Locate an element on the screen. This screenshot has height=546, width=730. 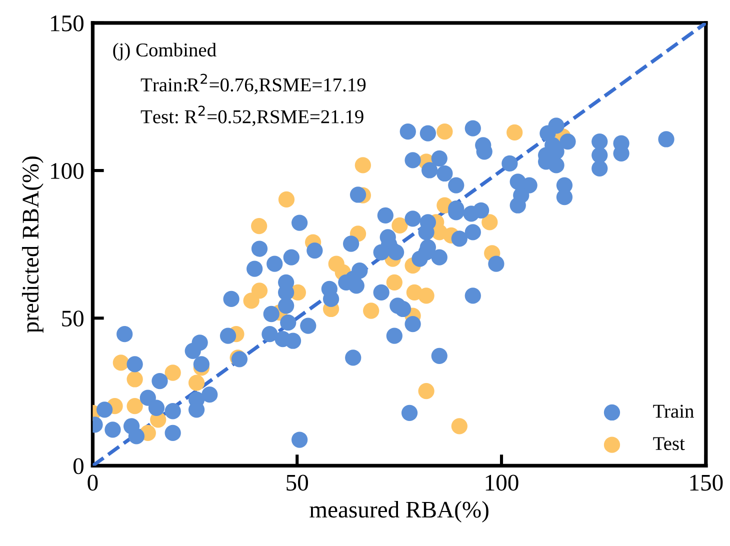
legend-label: Train is located at coordinates (673, 411).